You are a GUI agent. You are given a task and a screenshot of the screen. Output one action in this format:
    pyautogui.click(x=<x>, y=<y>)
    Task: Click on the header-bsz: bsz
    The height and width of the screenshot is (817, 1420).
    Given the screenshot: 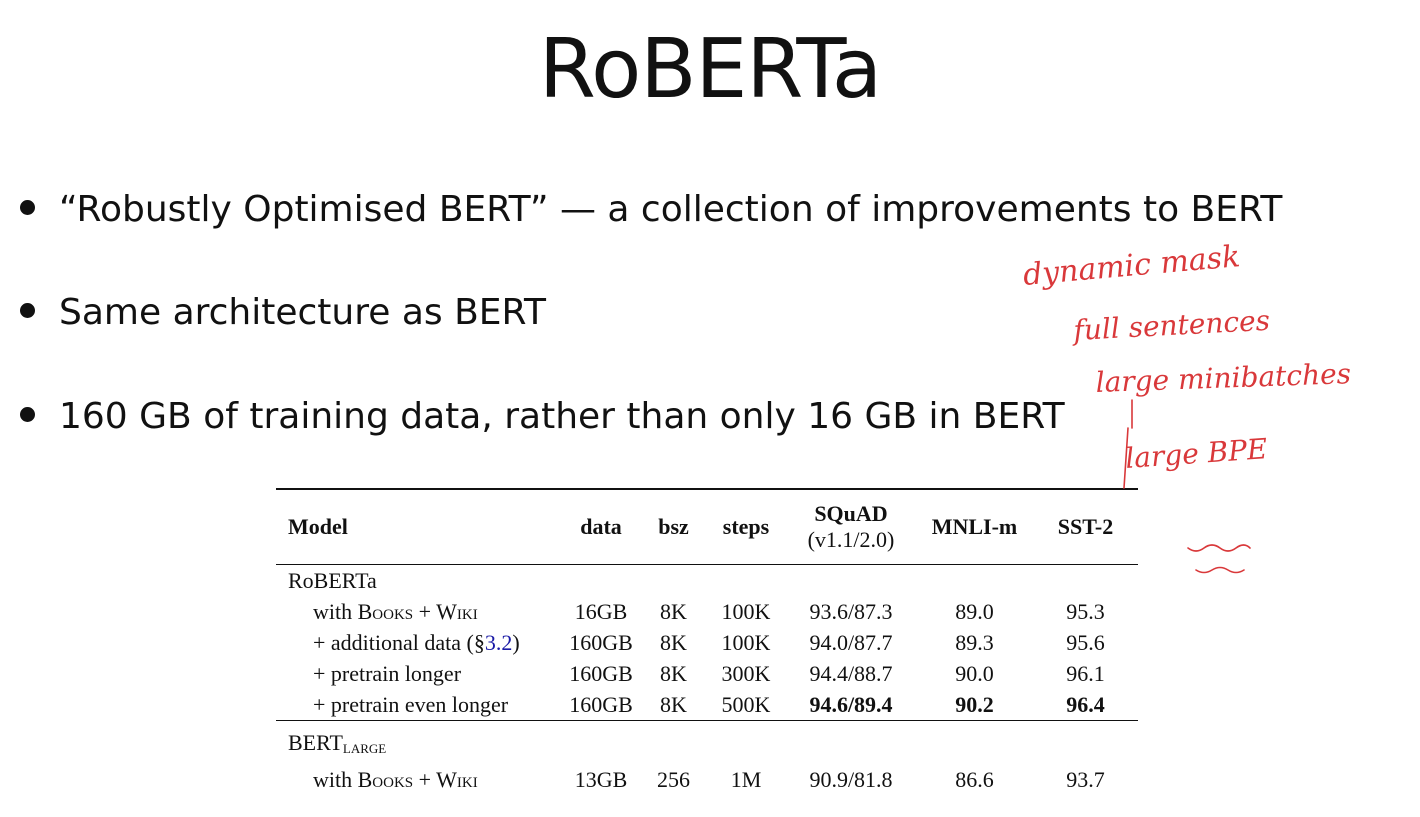 What is the action you would take?
    pyautogui.click(x=673, y=526)
    